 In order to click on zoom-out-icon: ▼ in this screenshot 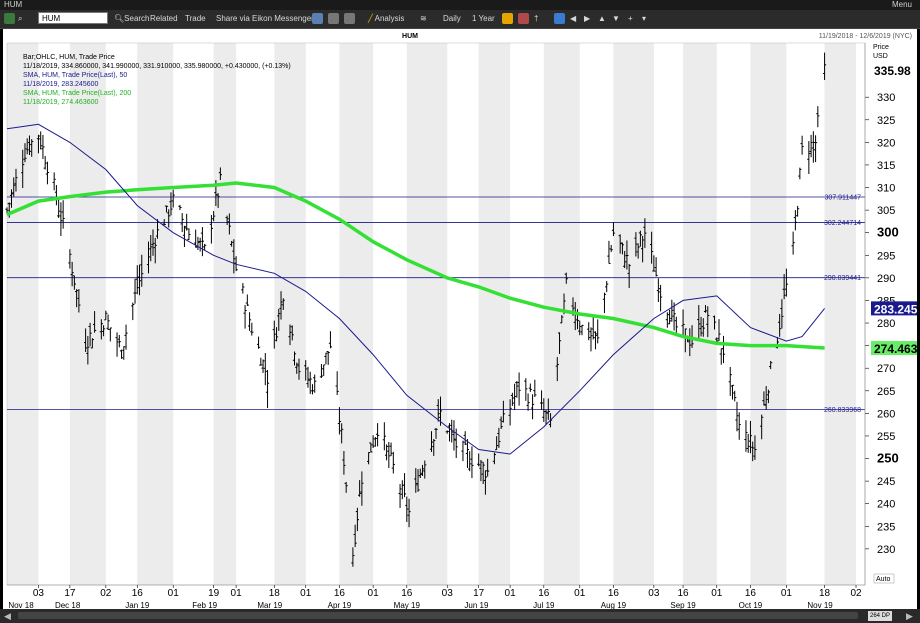, I will do `click(616, 18)`.